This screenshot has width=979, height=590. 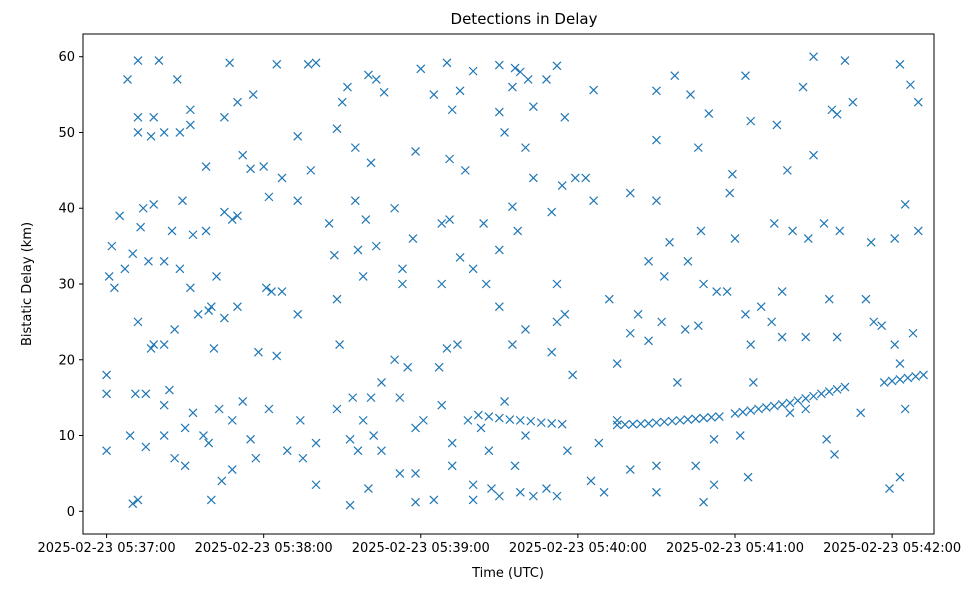 What do you see at coordinates (578, 548) in the screenshot?
I see `x-tick-label: 2025-02-23 05:40:00` at bounding box center [578, 548].